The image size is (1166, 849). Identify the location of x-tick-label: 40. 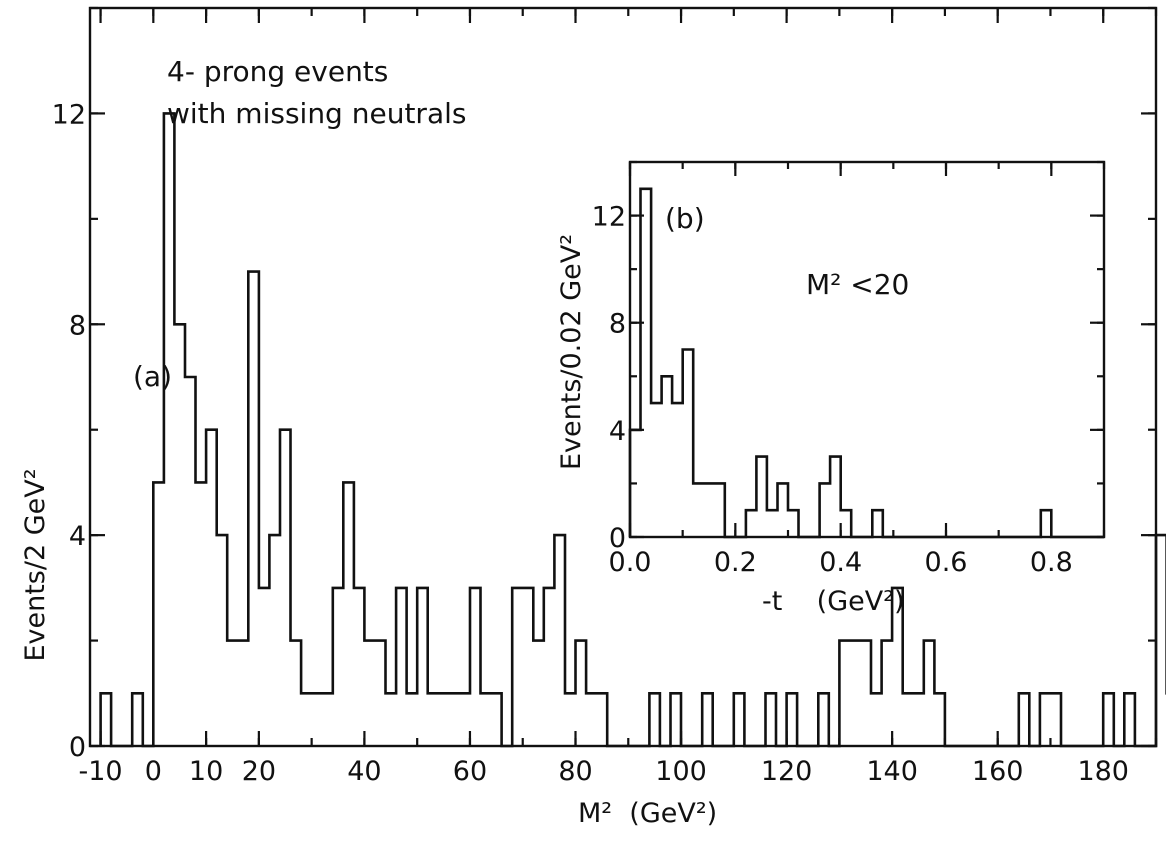
(364, 771).